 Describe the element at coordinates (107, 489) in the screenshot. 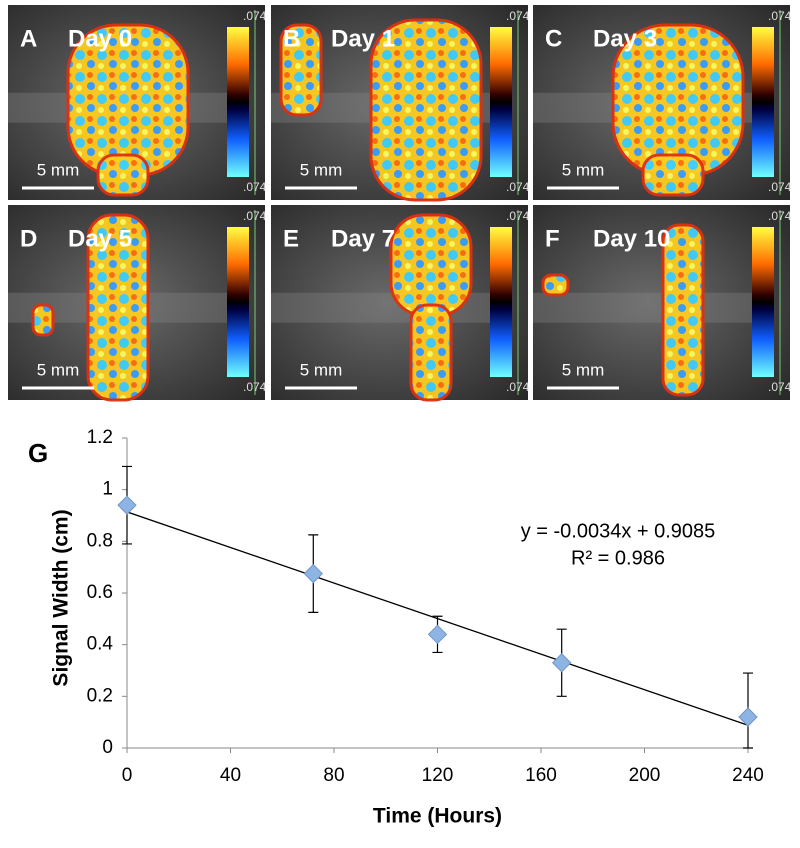

I see `y-tick-label: 1` at that location.